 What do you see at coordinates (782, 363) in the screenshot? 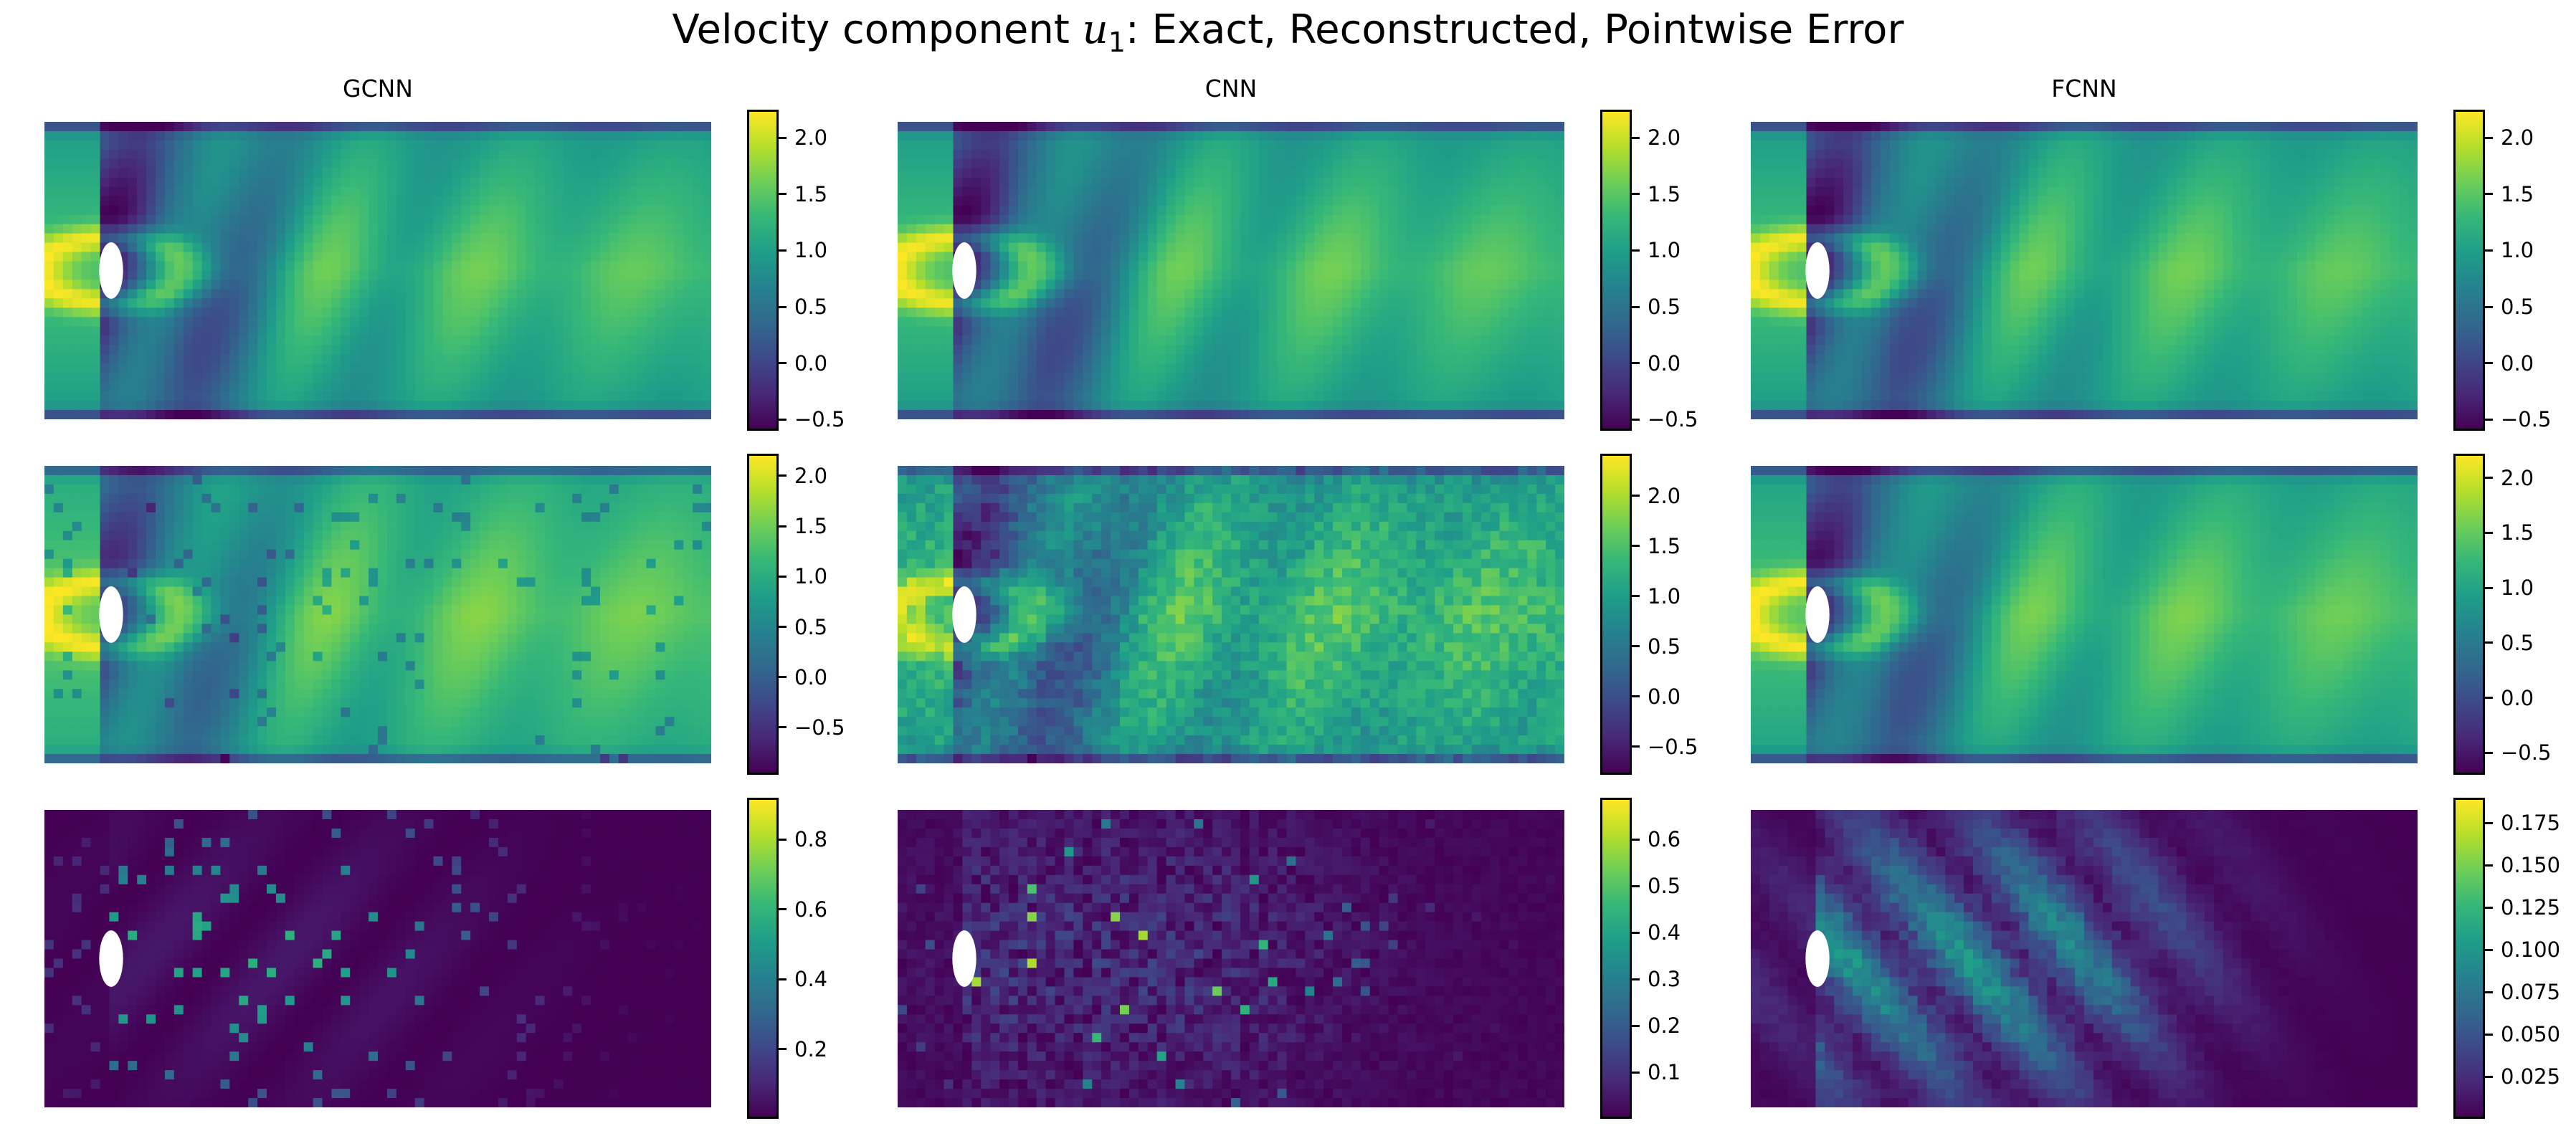
I see `colorbar-tick-mark` at bounding box center [782, 363].